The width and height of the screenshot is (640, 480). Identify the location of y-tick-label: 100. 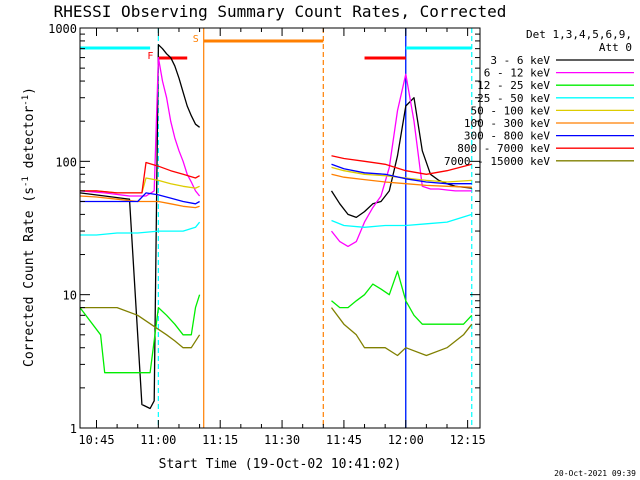
(66, 162).